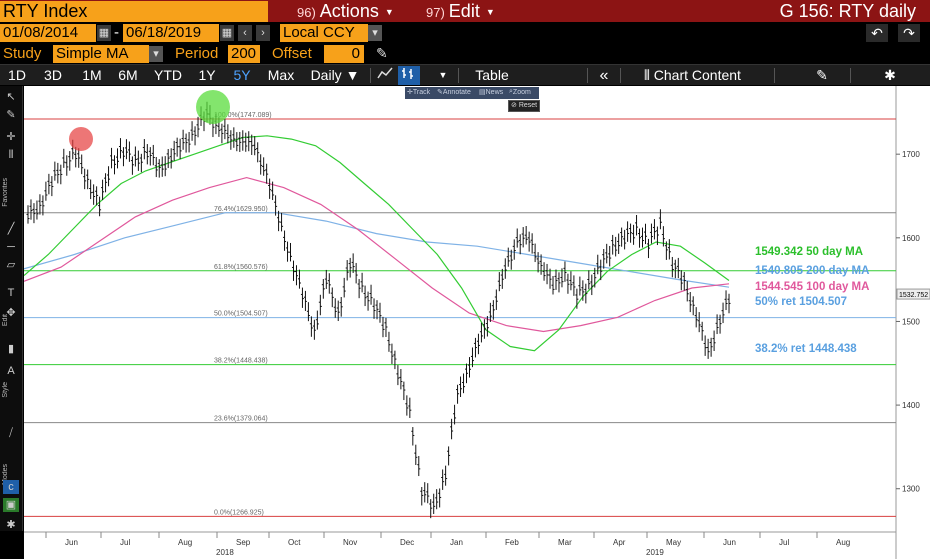  Describe the element at coordinates (242, 75) in the screenshot. I see `range-5y: 5Y` at that location.